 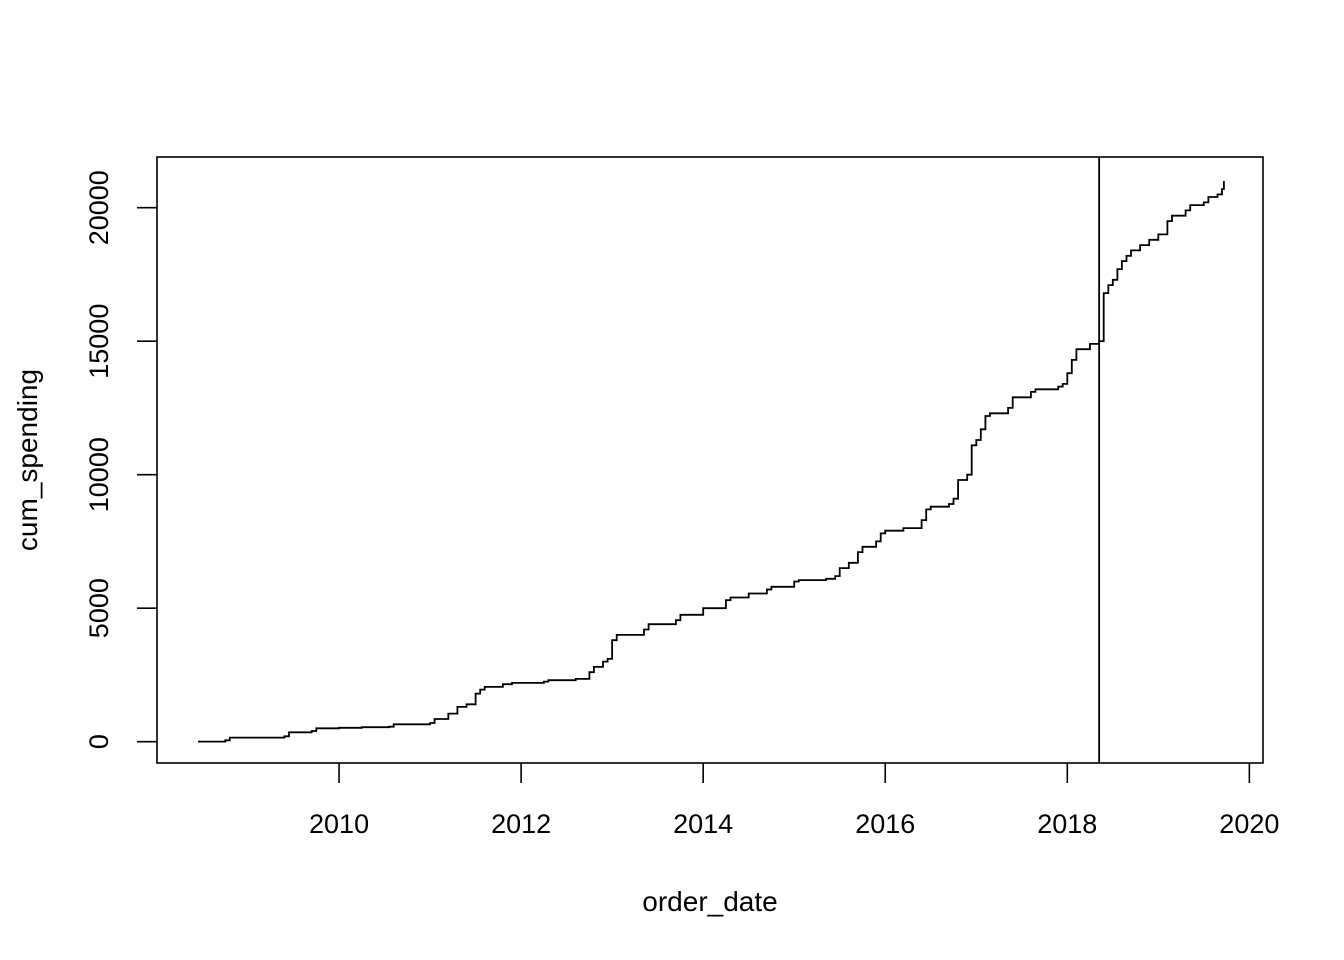 I want to click on y-axis: 0 5000 10000 15000 20000, so click(x=120, y=459).